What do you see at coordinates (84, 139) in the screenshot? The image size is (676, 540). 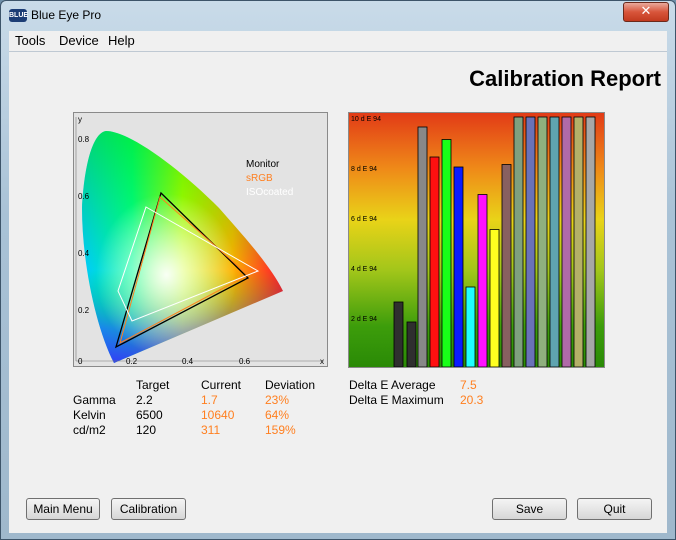 I see `cie-y-tick: 0.8` at bounding box center [84, 139].